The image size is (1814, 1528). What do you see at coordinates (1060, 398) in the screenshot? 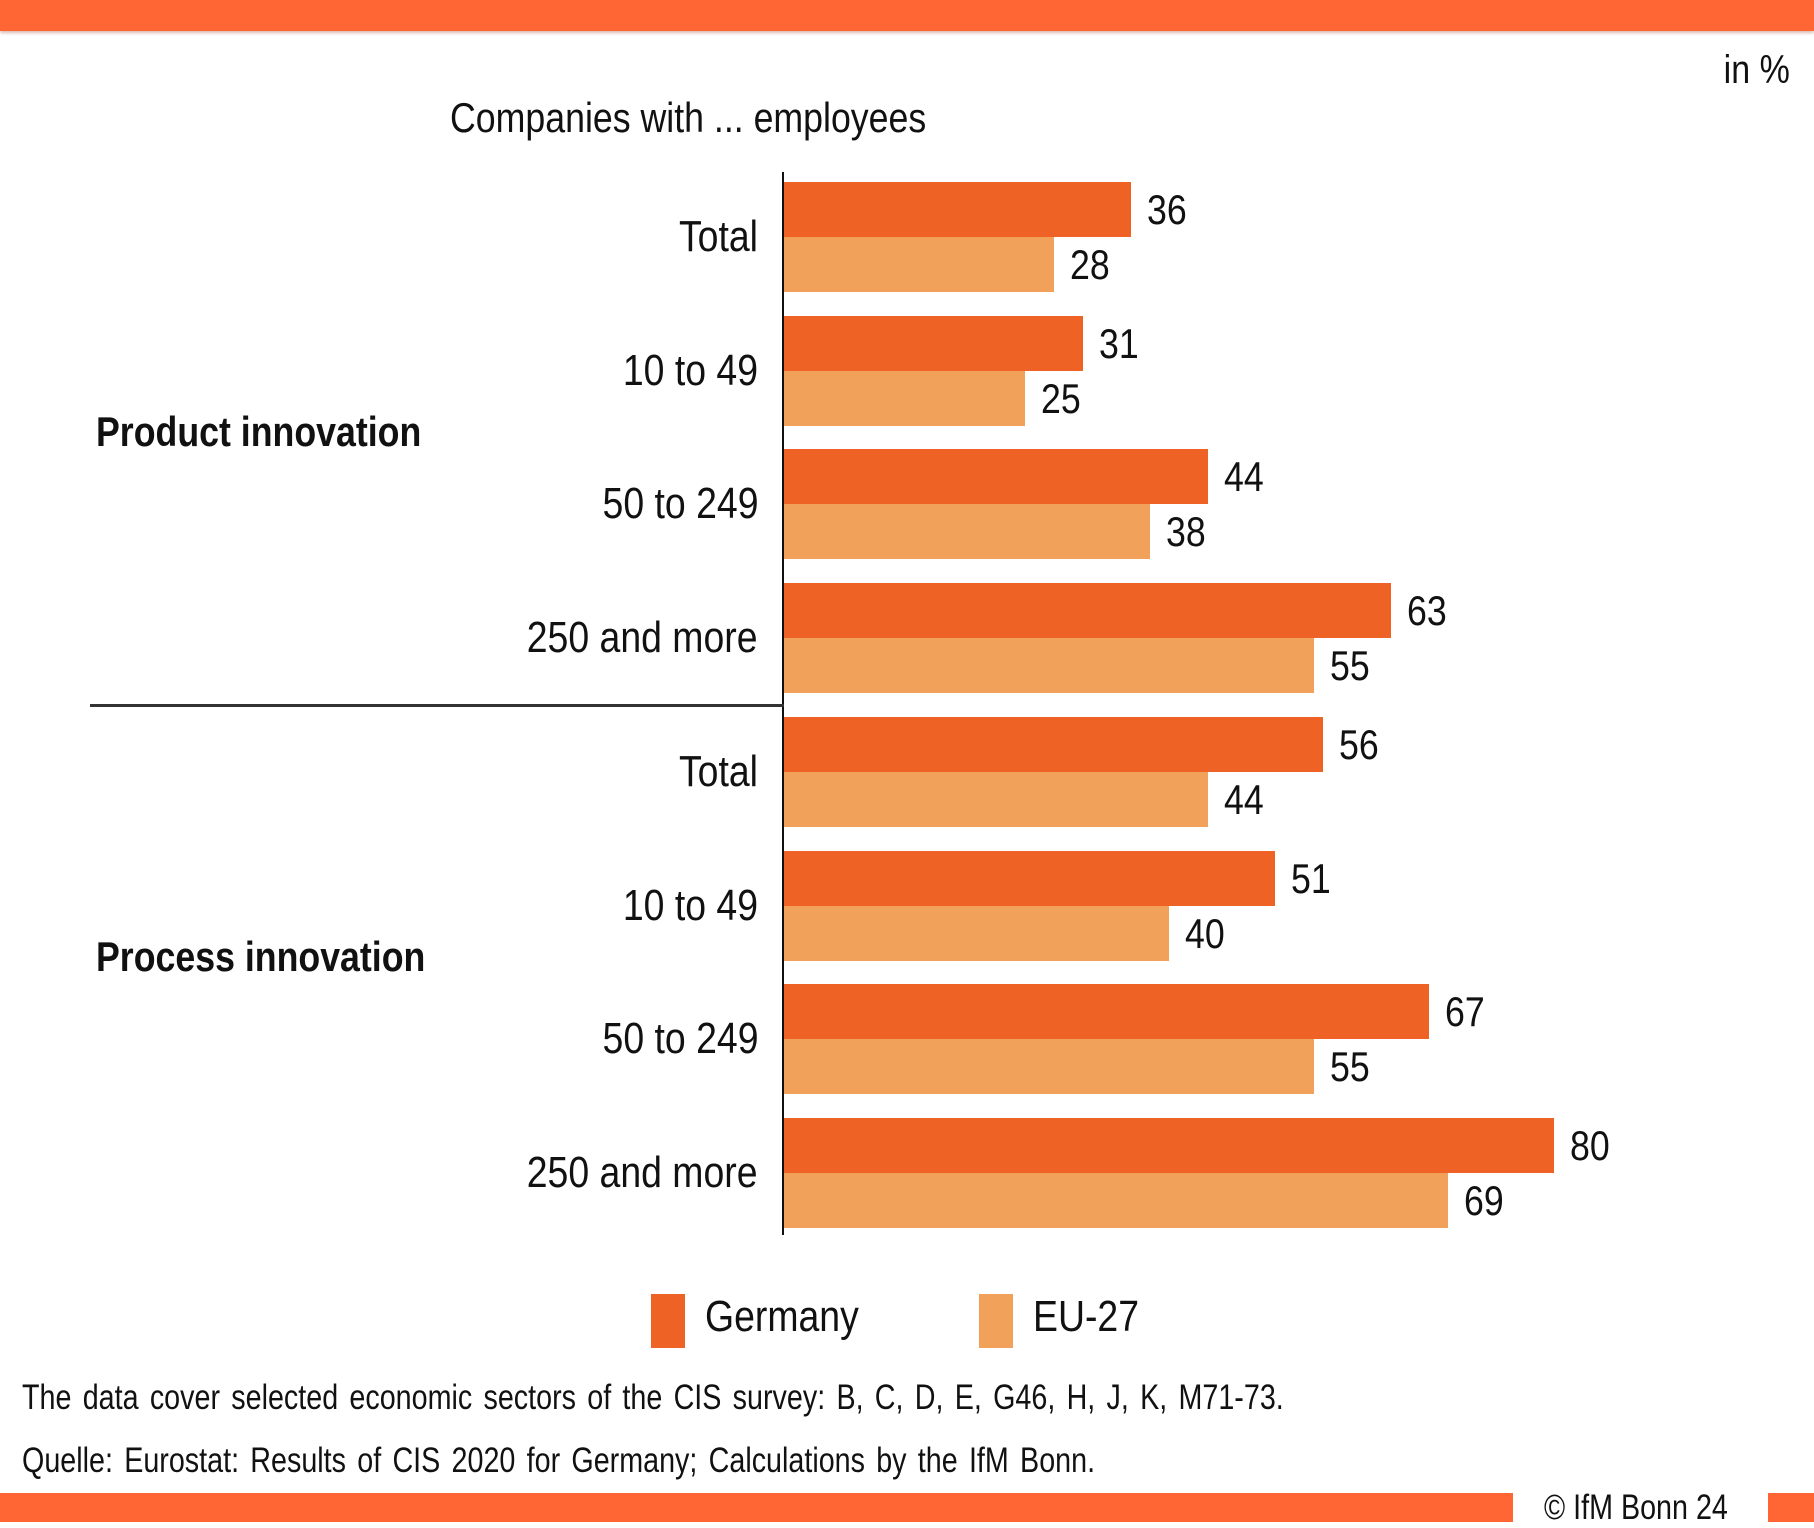
I see `data-label: 25` at bounding box center [1060, 398].